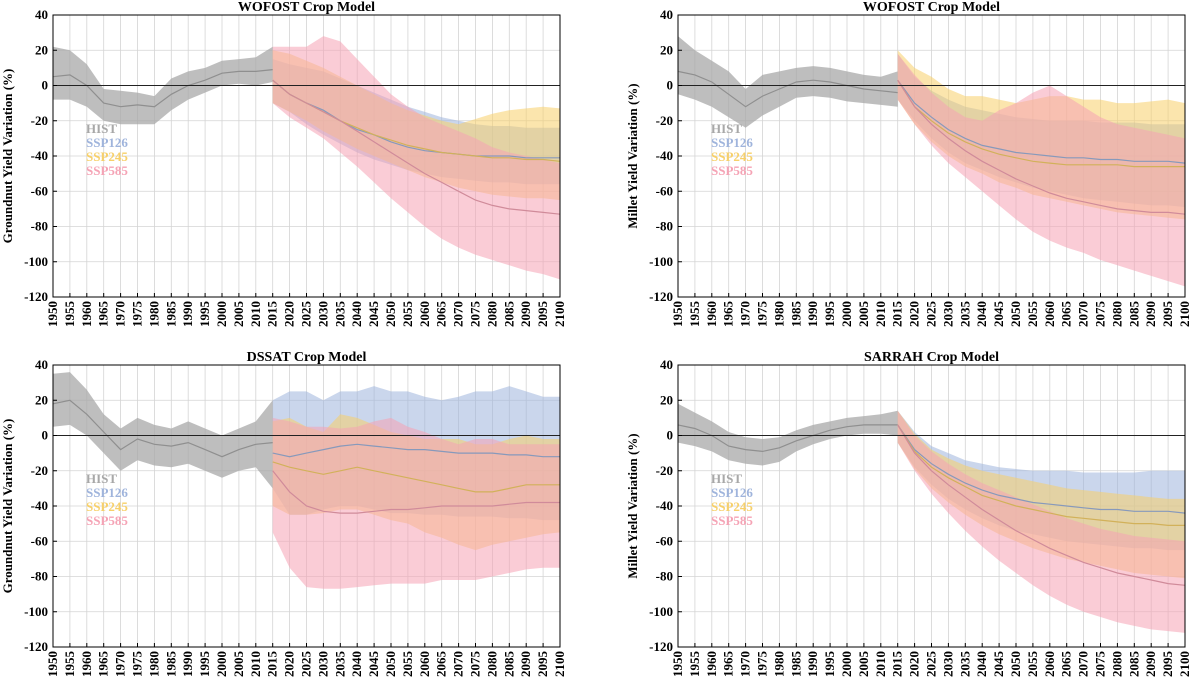  What do you see at coordinates (36, 611) in the screenshot?
I see `y-tick-label: -100` at bounding box center [36, 611].